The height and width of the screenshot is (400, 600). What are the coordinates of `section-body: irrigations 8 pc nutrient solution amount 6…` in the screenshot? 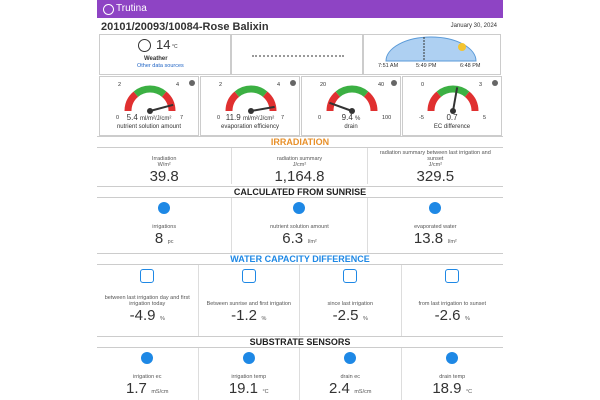 It's located at (300, 225).